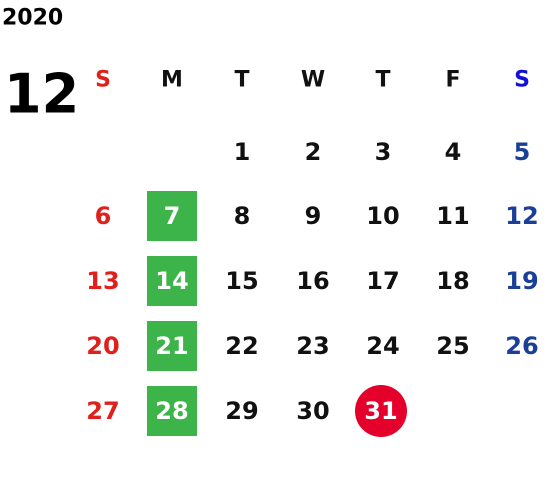  What do you see at coordinates (452, 216) in the screenshot?
I see `day-number: 11` at bounding box center [452, 216].